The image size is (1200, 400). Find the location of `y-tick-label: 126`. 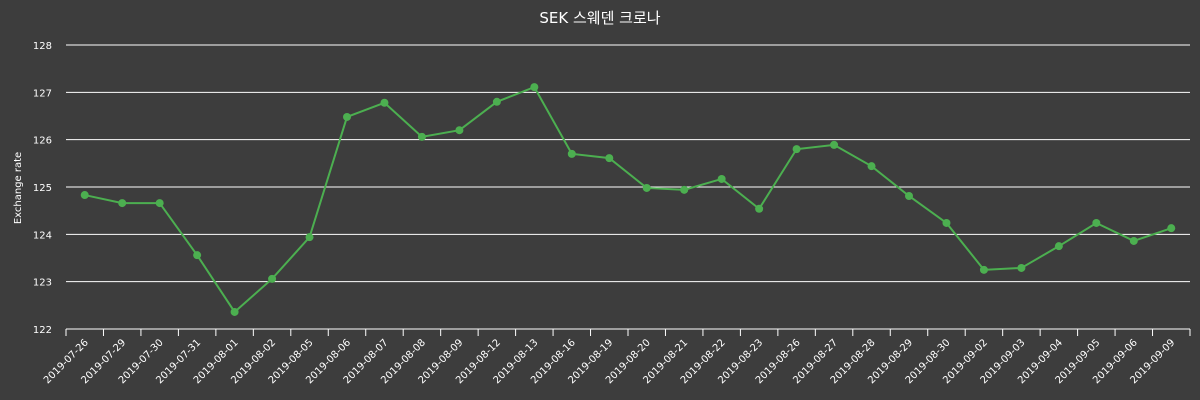

y-tick-label: 126 is located at coordinates (42, 141).